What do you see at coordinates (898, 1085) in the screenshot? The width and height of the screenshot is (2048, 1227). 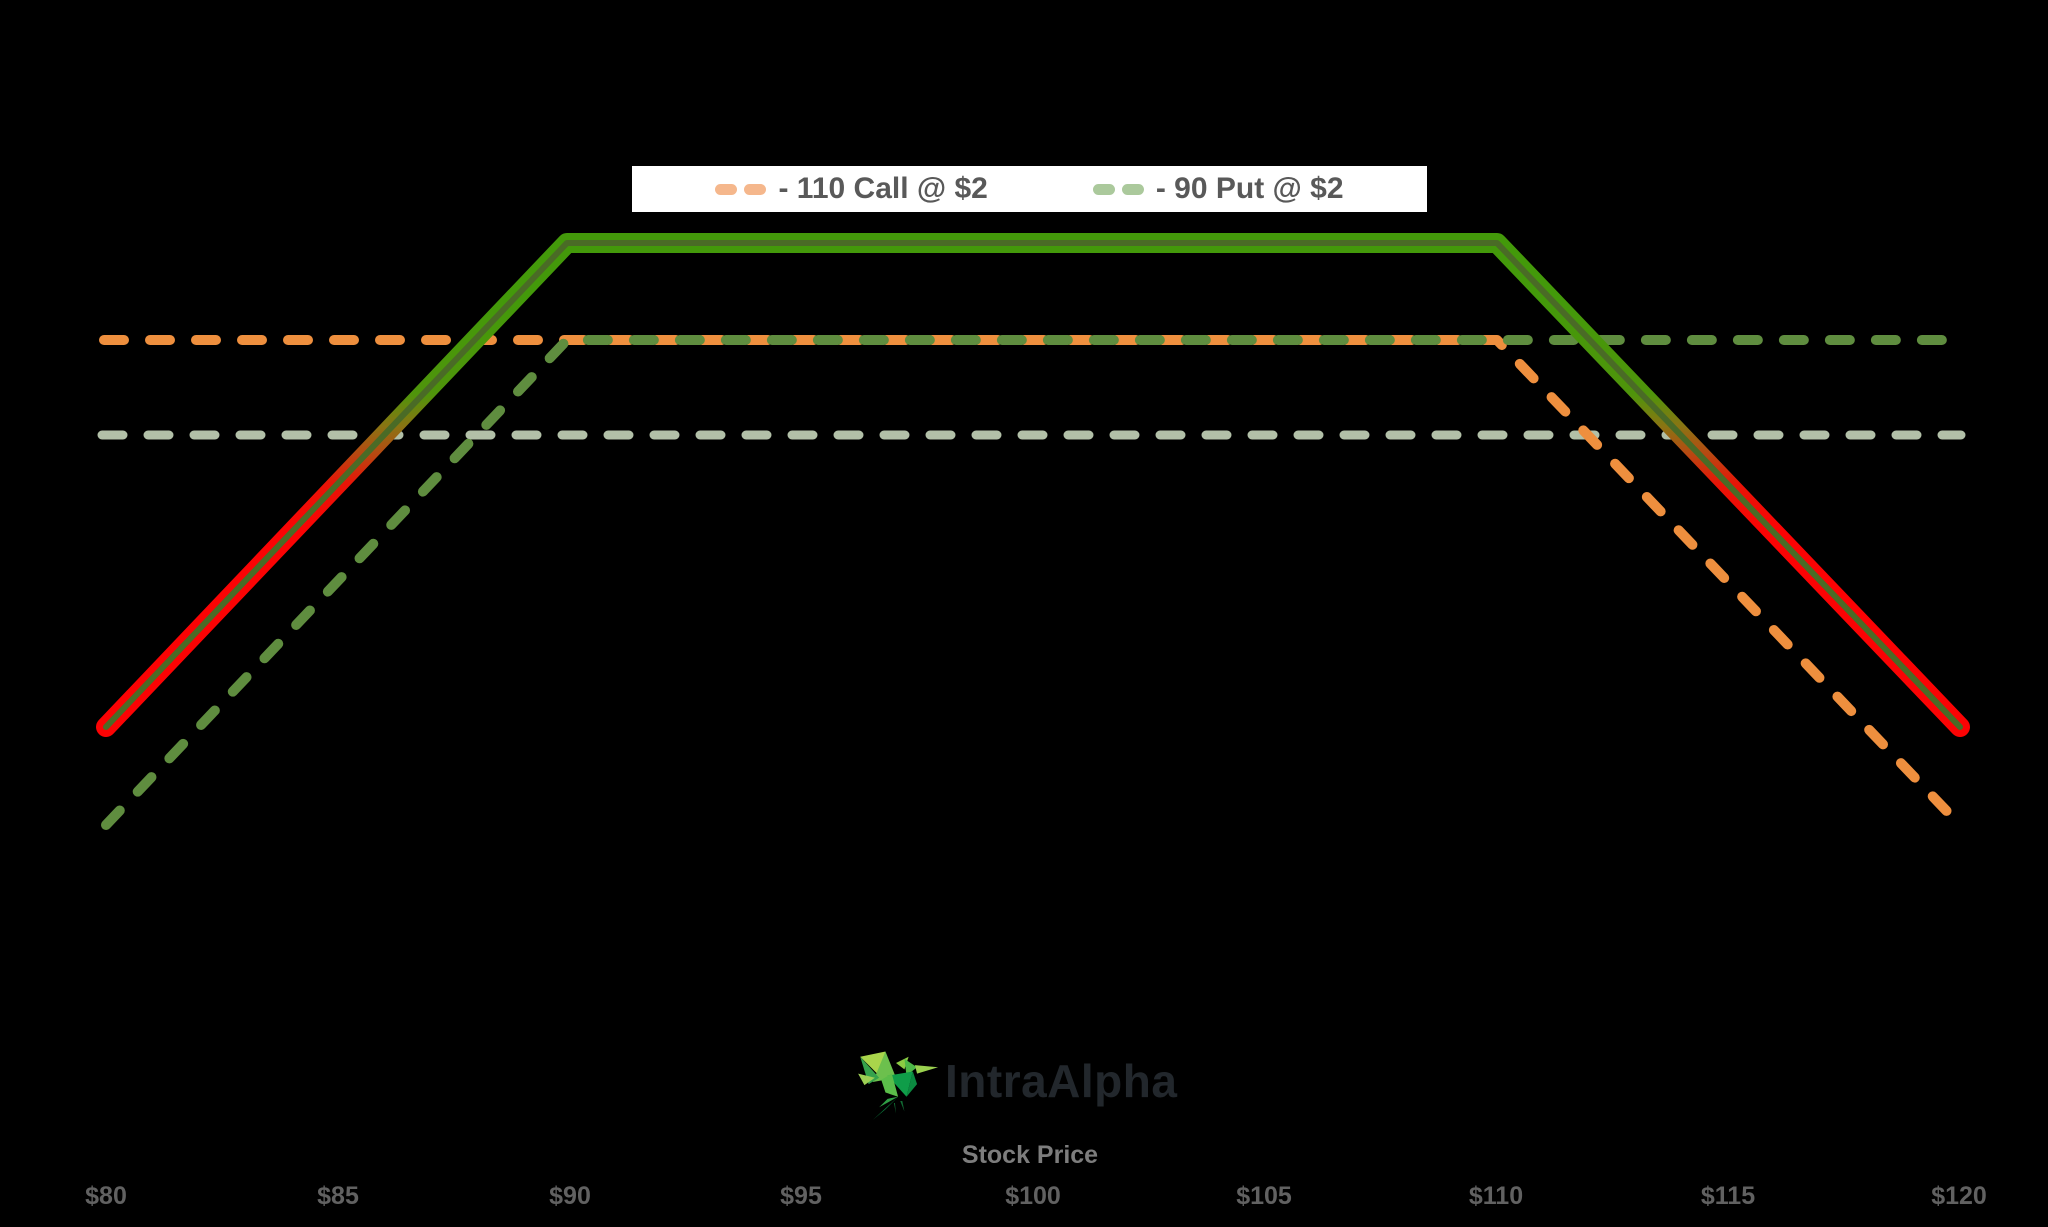 I see `hummingbird-icon` at bounding box center [898, 1085].